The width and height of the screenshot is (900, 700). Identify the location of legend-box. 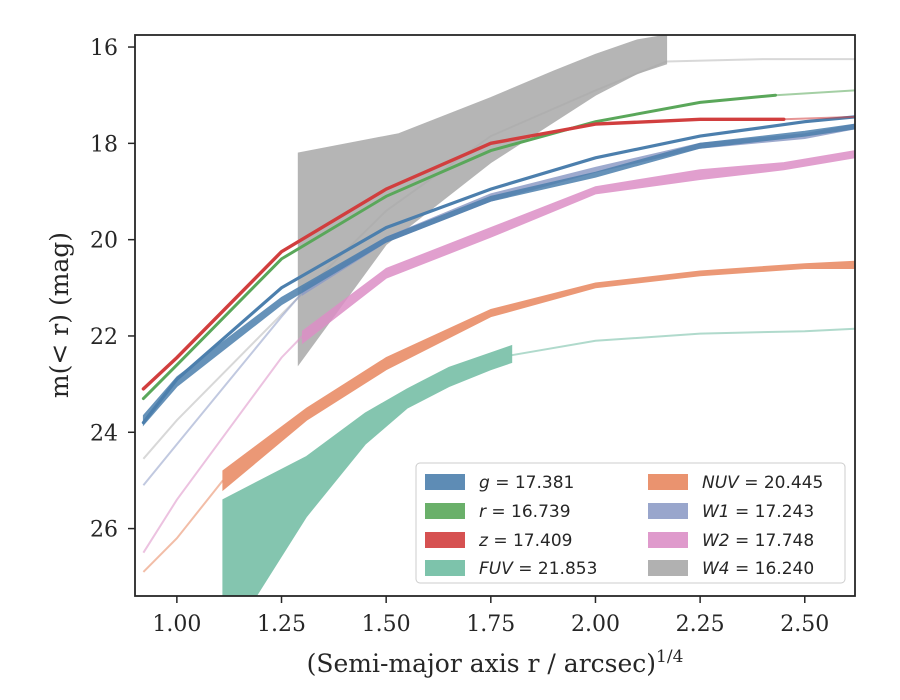
(630, 523).